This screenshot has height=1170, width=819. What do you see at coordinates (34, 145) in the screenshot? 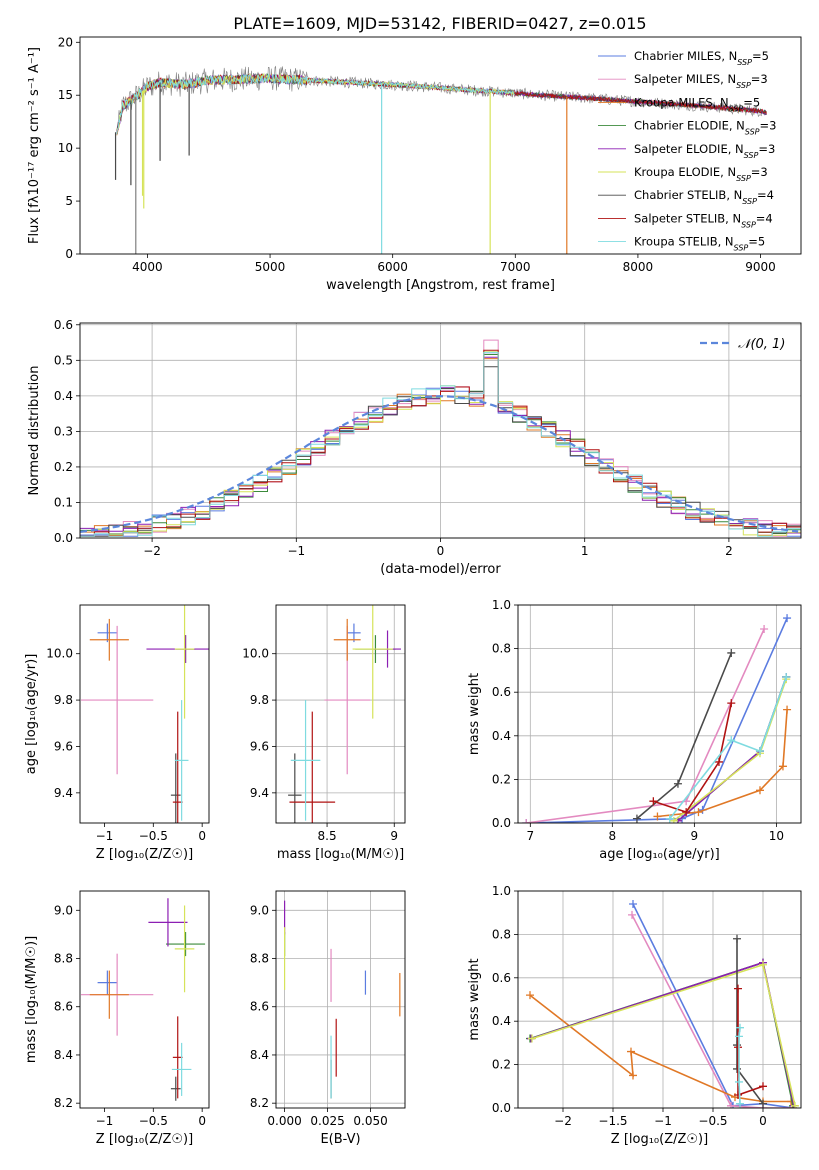
I see `y-axis-label: Flux [fλ10⁻¹⁷ erg cm⁻² s⁻¹ A⁻¹]` at bounding box center [34, 145].